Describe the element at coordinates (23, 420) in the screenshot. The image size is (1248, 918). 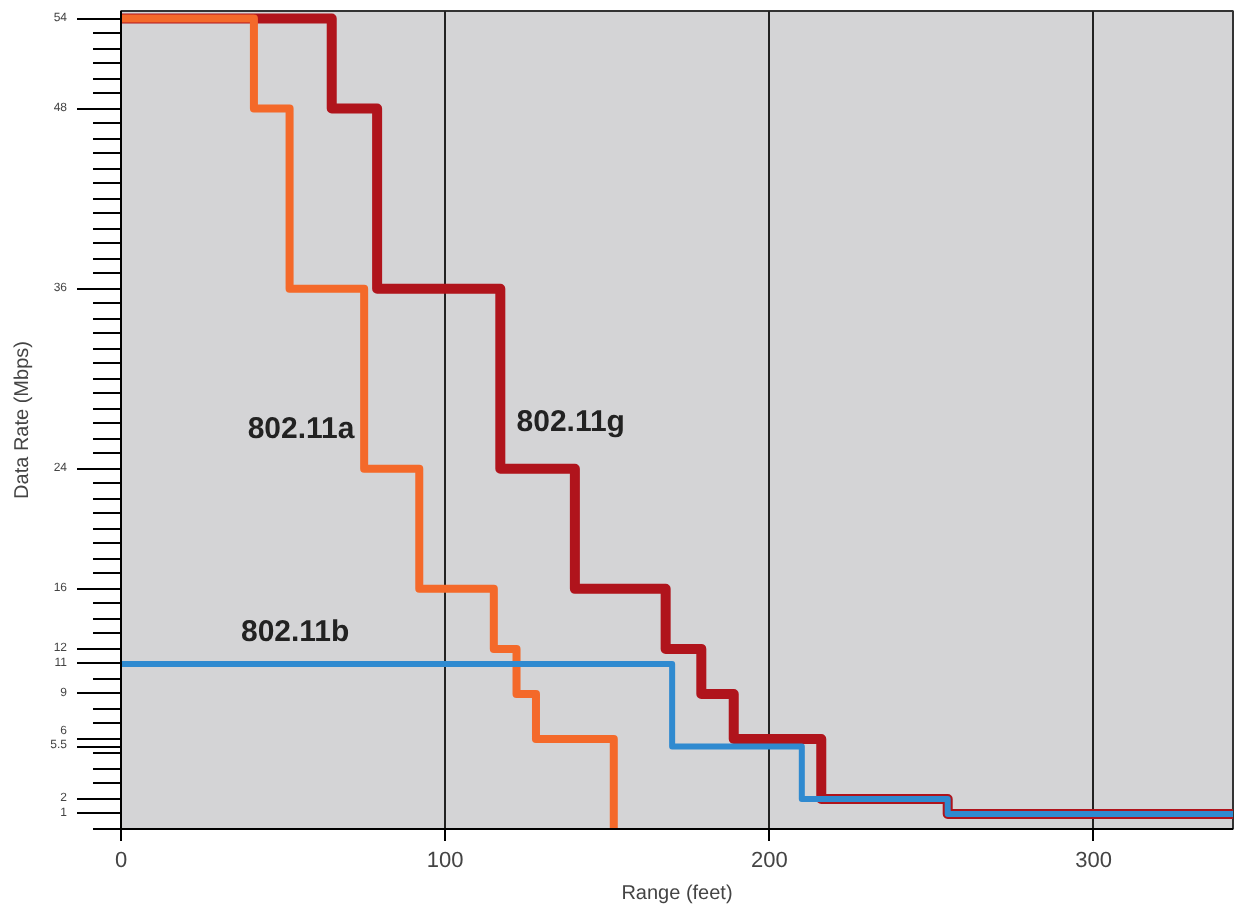
I see `y-axis-title: Data Rate (Mbps)` at that location.